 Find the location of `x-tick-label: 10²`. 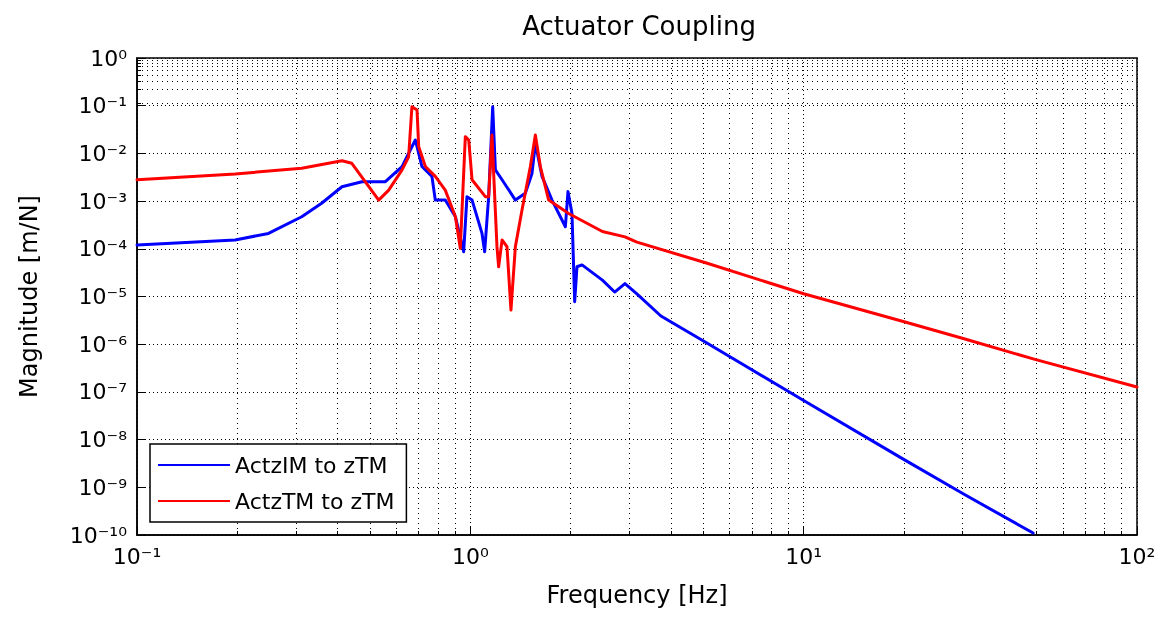

x-tick-label: 10² is located at coordinates (1137, 556).